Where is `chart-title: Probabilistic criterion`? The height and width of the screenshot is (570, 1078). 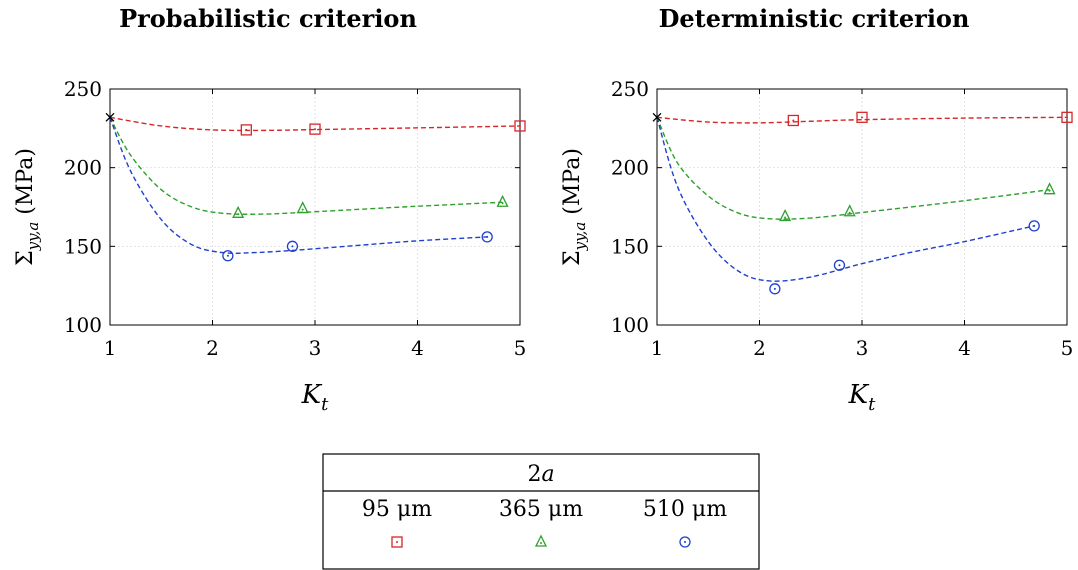 chart-title: Probabilistic criterion is located at coordinates (268, 18).